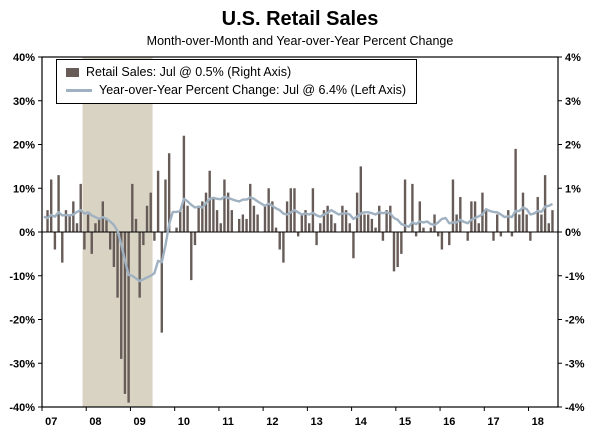 This screenshot has height=447, width=600. What do you see at coordinates (95, 422) in the screenshot?
I see `x-axis-label: 08` at bounding box center [95, 422].